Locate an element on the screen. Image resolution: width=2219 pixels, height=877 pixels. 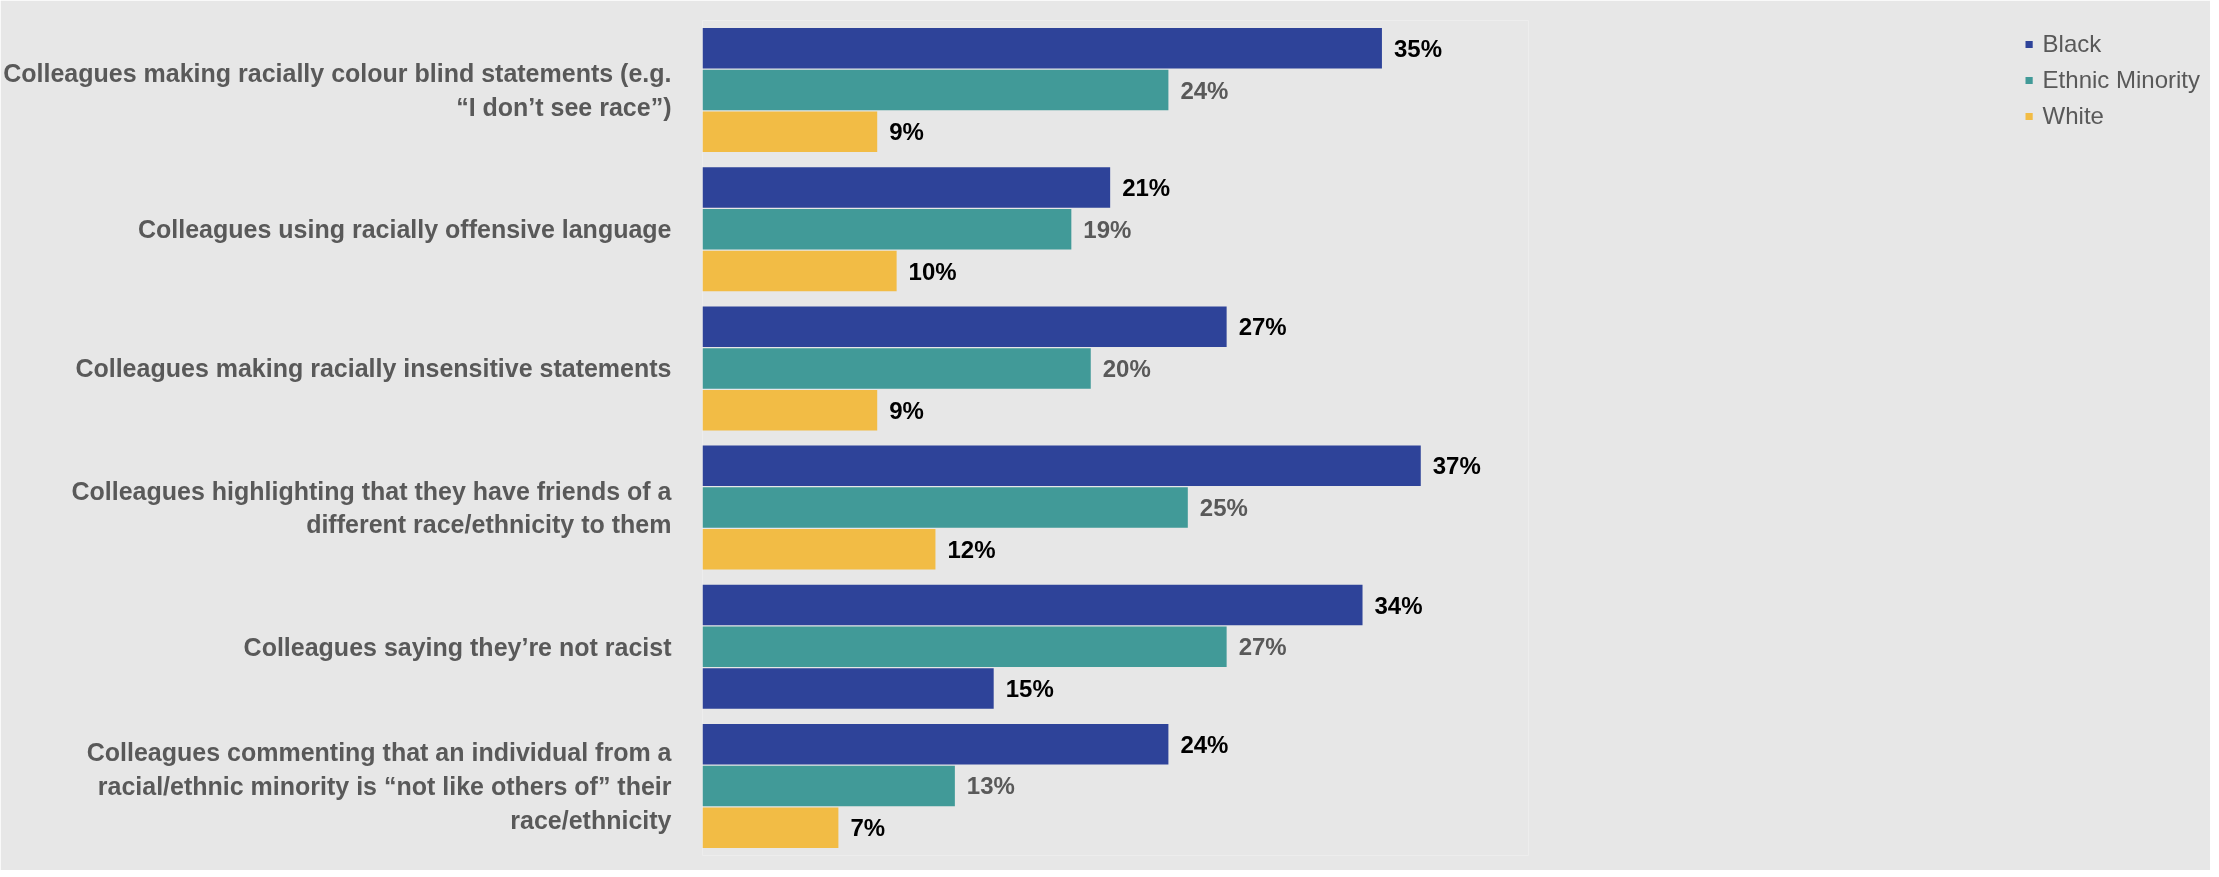
data-label: 10% is located at coordinates (932, 271).